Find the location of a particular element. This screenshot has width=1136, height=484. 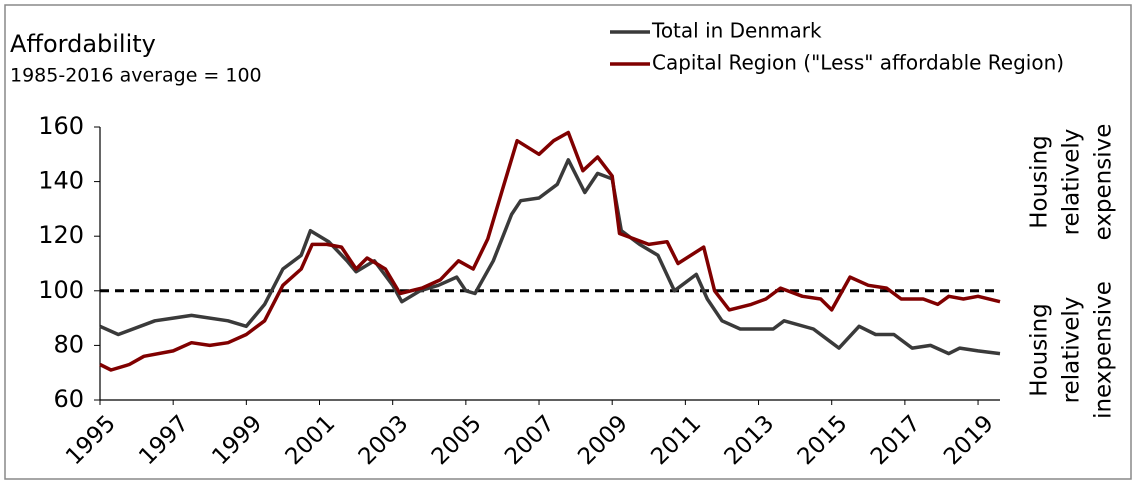

side-annotation: inexpensive is located at coordinates (1104, 350).